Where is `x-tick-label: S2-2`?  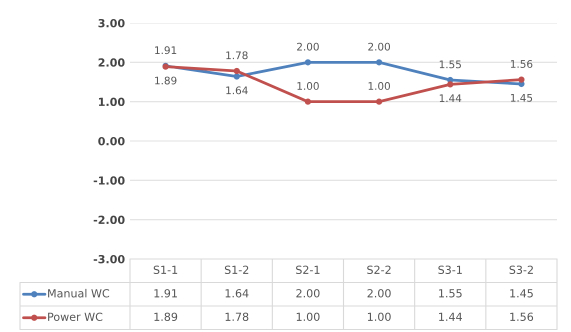
x-tick-label: S2-2 is located at coordinates (379, 270).